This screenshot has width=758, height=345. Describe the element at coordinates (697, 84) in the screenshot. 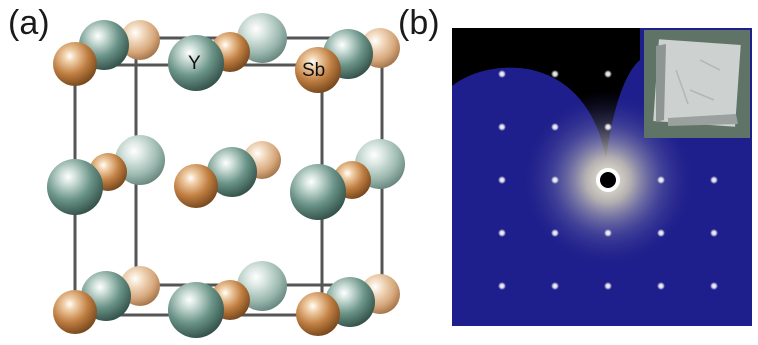

I see `crystal-photo-inset` at that location.